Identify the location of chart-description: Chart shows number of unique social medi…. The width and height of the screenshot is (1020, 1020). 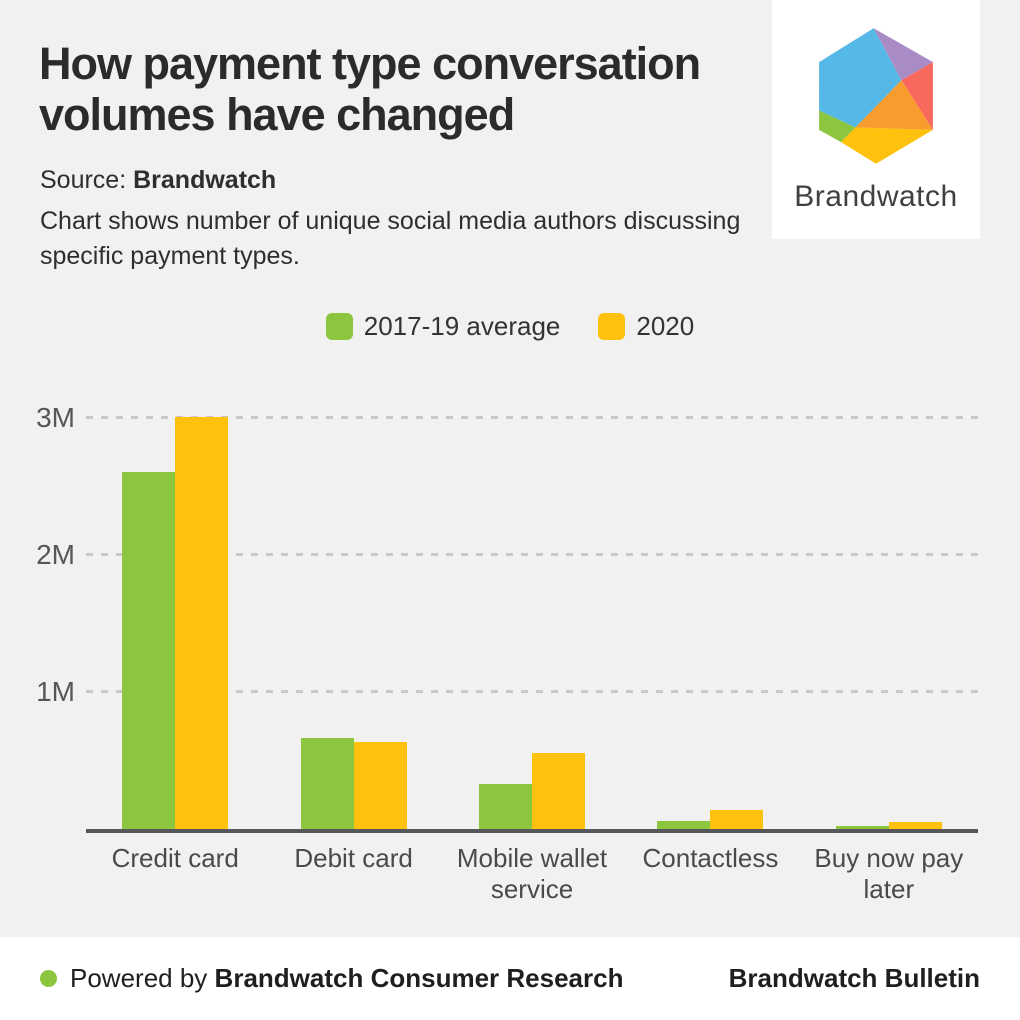
(390, 239).